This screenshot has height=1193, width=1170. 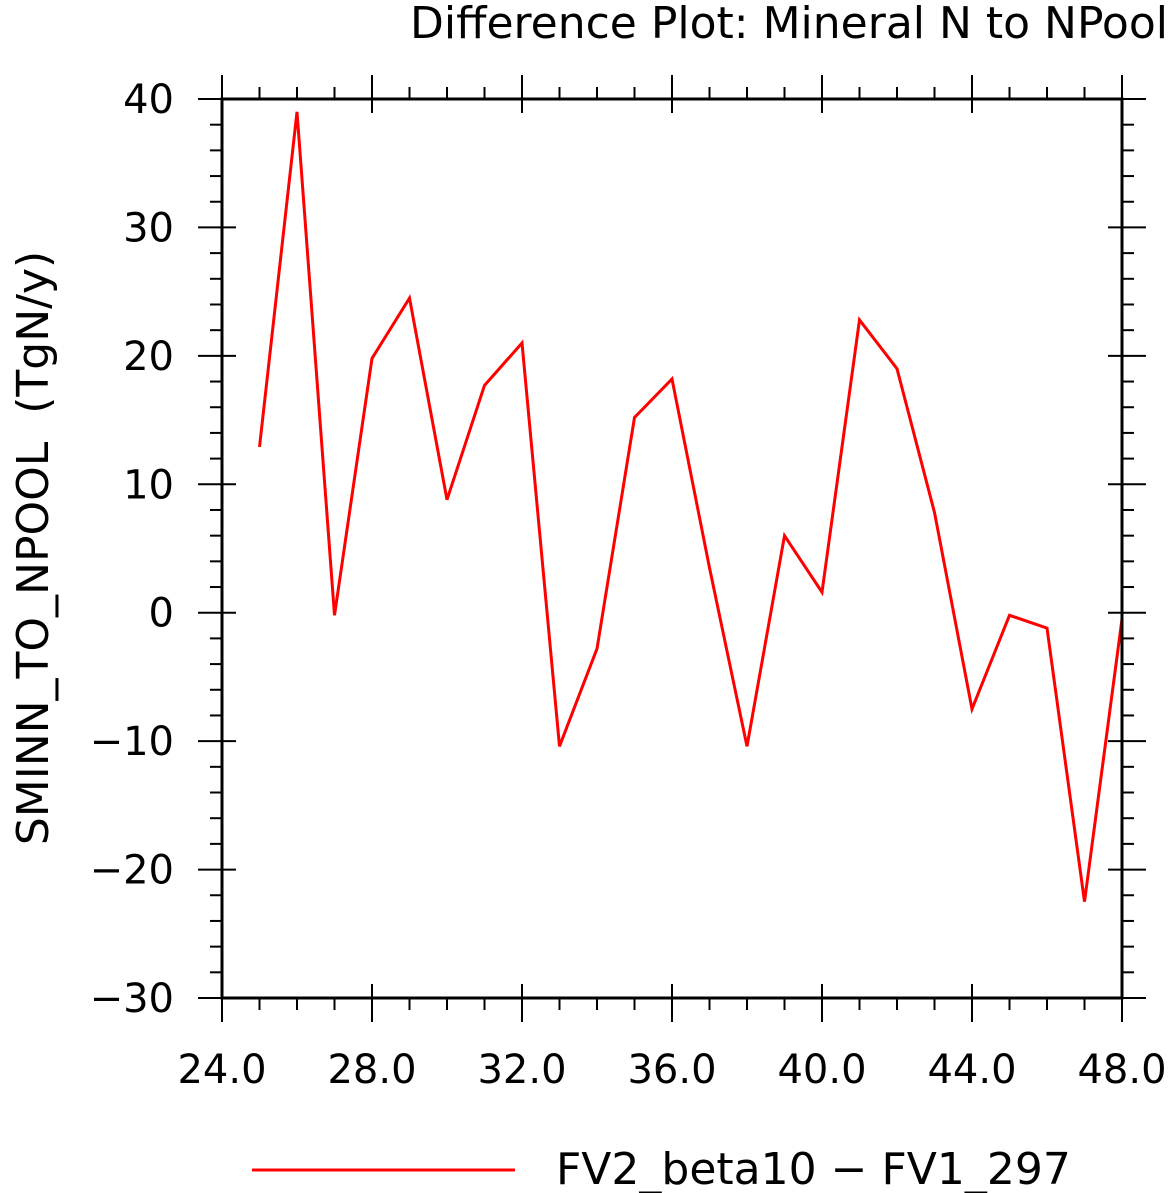 I want to click on x-tick-label: 36.0, so click(x=671, y=1070).